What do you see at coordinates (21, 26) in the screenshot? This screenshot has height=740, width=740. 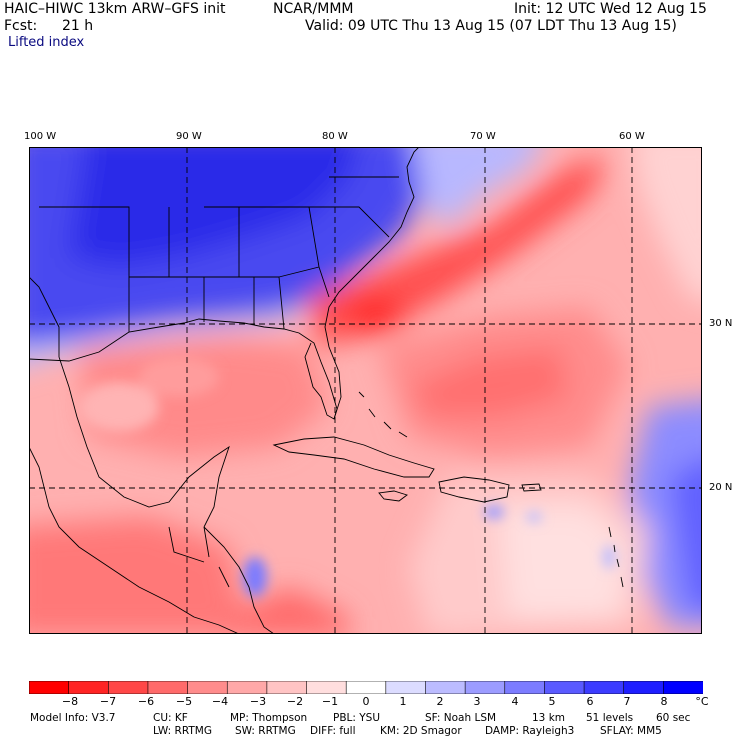 I see `forecast-label: Fcst:` at bounding box center [21, 26].